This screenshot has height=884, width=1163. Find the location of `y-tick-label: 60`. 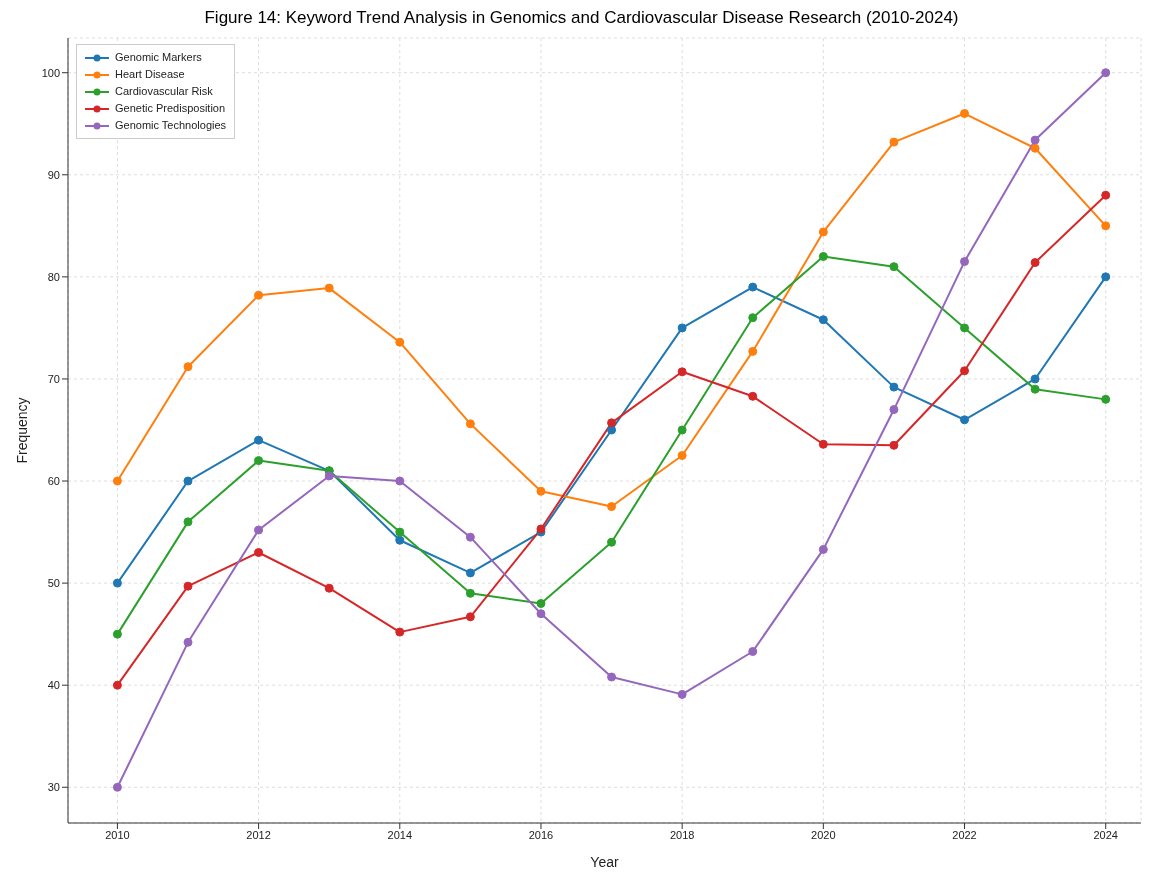

y-tick-label: 60 is located at coordinates (53, 480).